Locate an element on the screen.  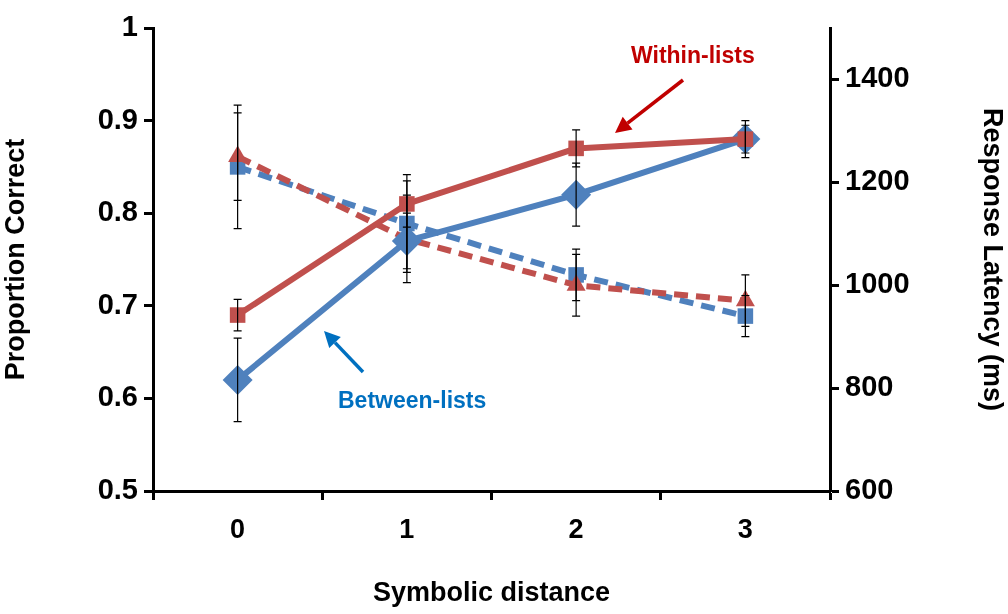
y2-axis-title: Response Latency (ms) is located at coordinates (993, 259).